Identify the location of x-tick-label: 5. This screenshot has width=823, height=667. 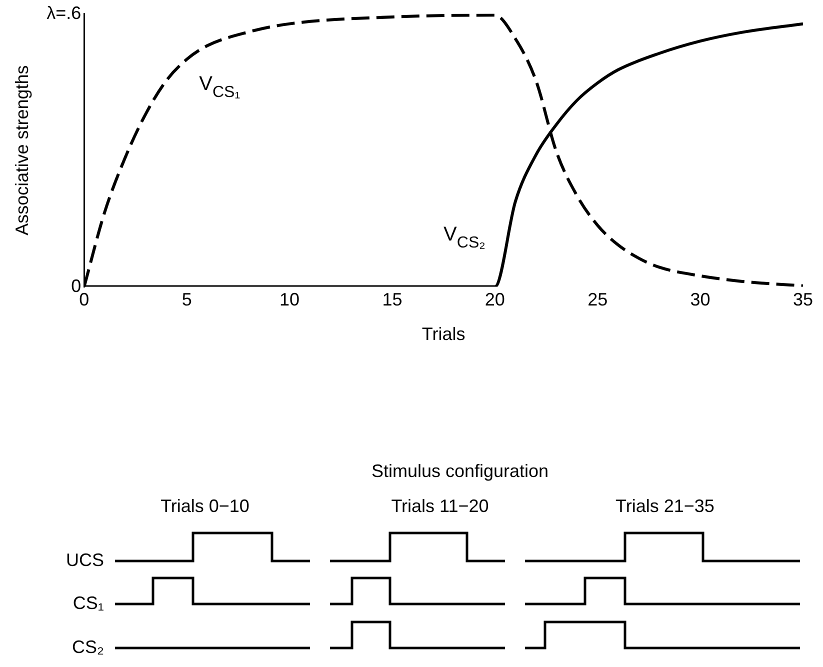
(187, 300).